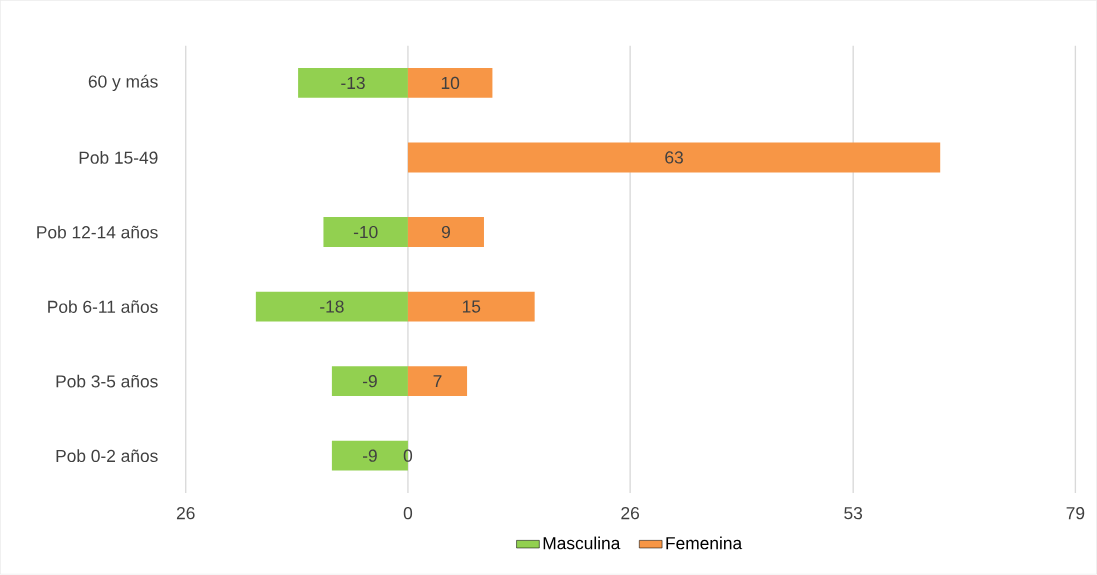 This screenshot has height=575, width=1097. What do you see at coordinates (107, 381) in the screenshot?
I see `y-tick-label: Pob 3-5 años` at bounding box center [107, 381].